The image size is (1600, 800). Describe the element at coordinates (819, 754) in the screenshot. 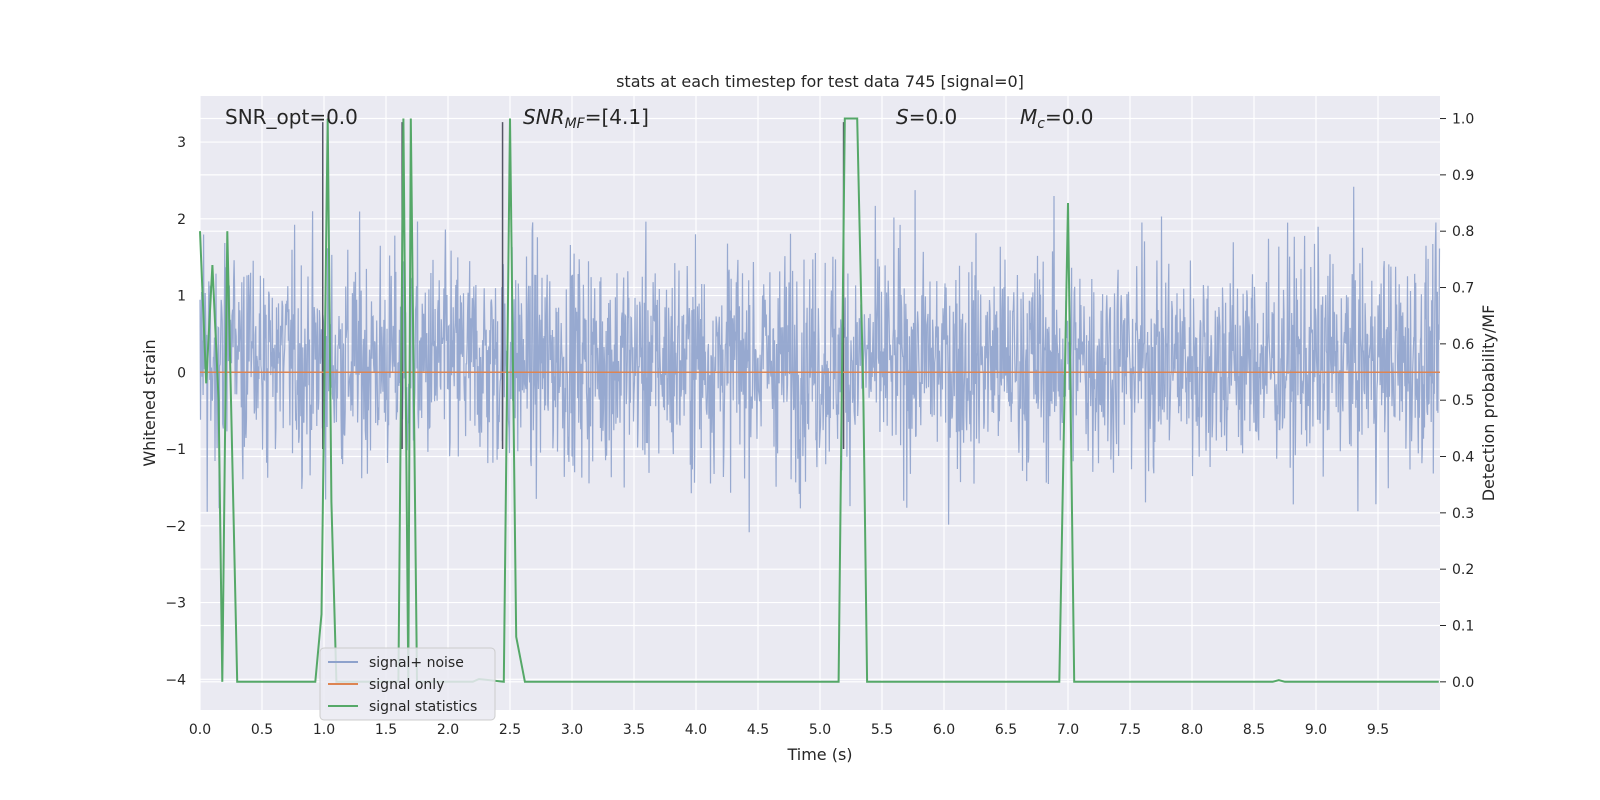

I see `x-axis-label: Time (s)` at that location.